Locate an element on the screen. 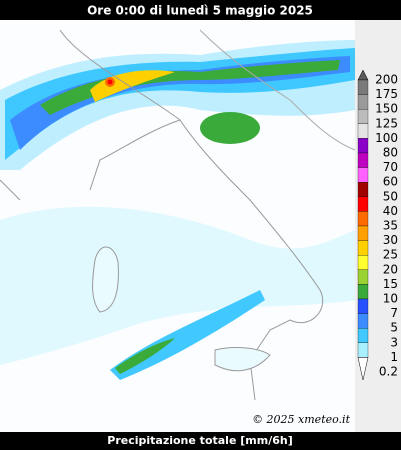 This screenshot has width=401, height=450. legend-label: 80 is located at coordinates (390, 153).